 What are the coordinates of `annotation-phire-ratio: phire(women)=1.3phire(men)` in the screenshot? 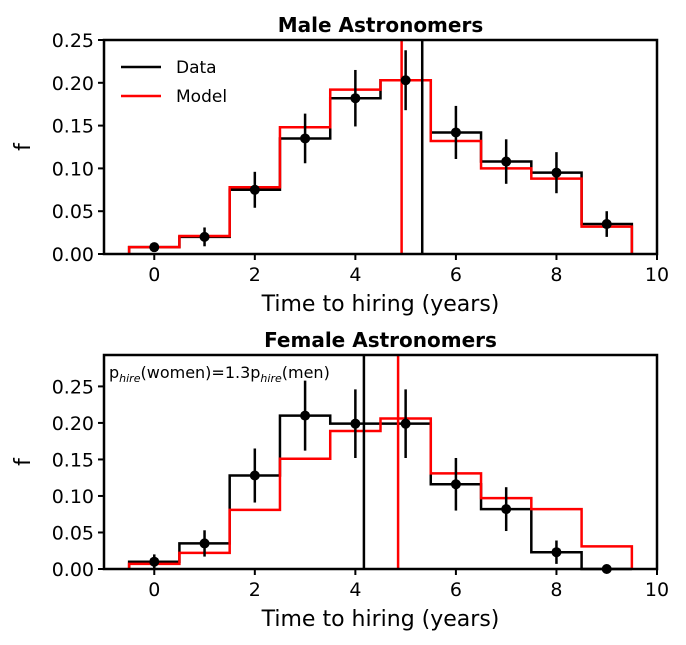 It's located at (219, 374).